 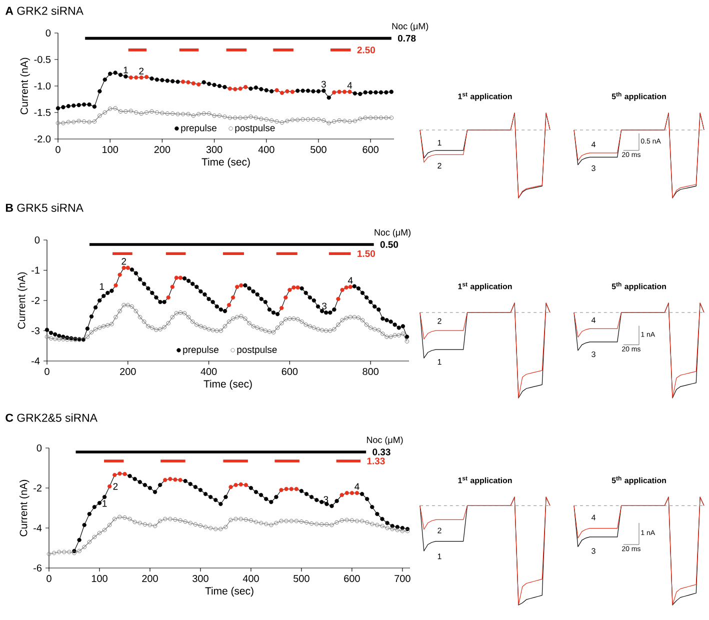 I want to click on y-tick-label: -1, so click(x=36, y=270).